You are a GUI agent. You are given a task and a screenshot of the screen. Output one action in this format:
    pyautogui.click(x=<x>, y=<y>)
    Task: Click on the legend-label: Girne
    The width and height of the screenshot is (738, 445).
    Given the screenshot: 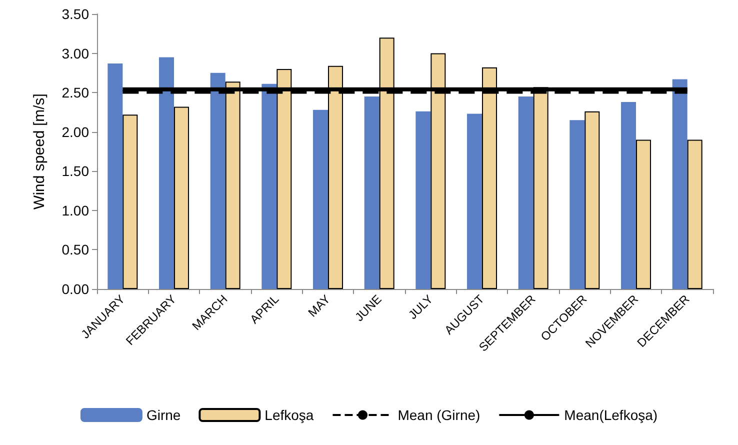 What is the action you would take?
    pyautogui.click(x=163, y=415)
    